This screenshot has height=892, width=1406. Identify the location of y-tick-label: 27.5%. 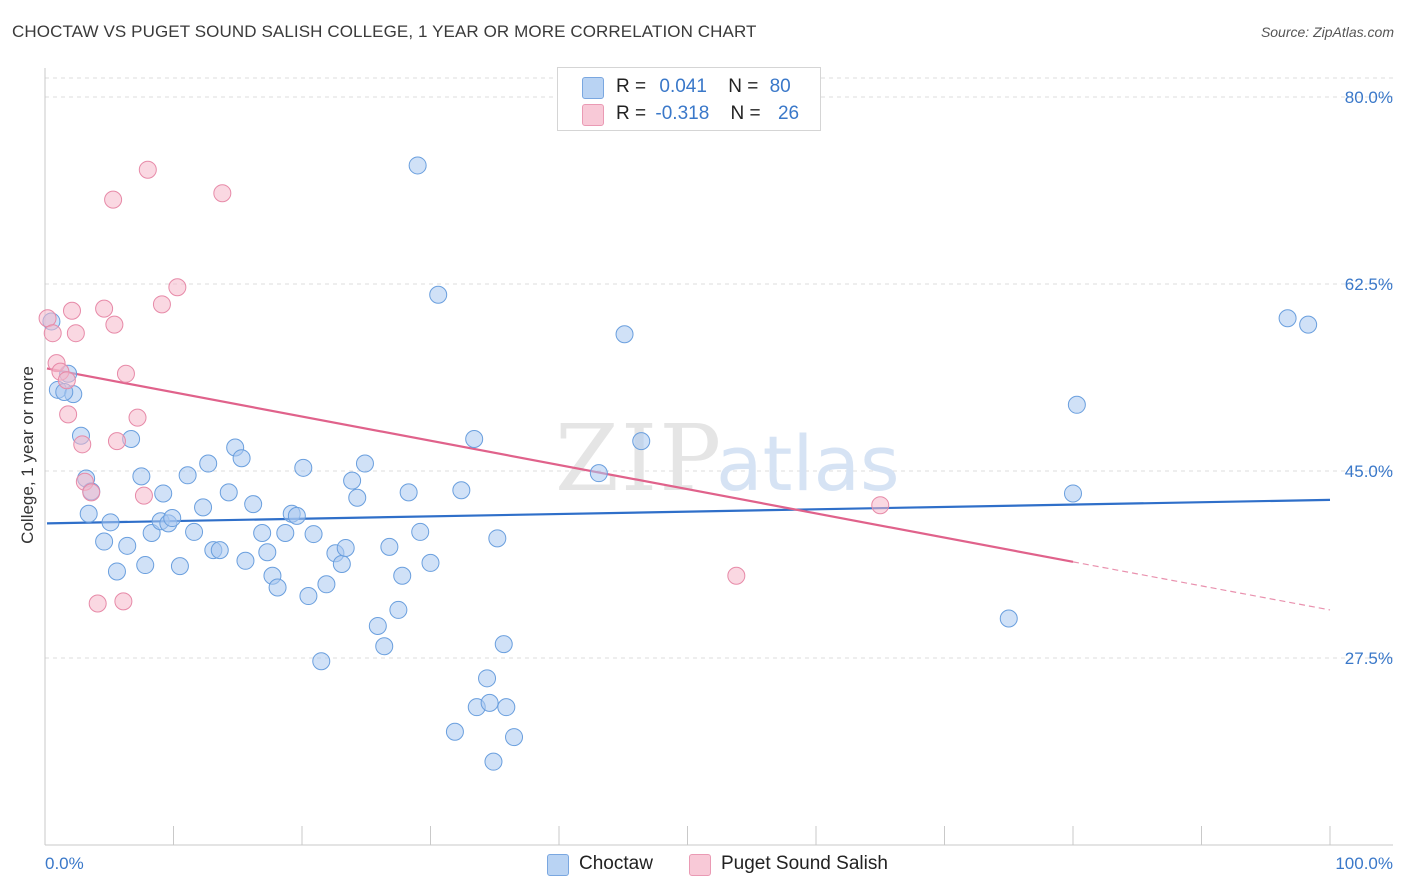
(1369, 658).